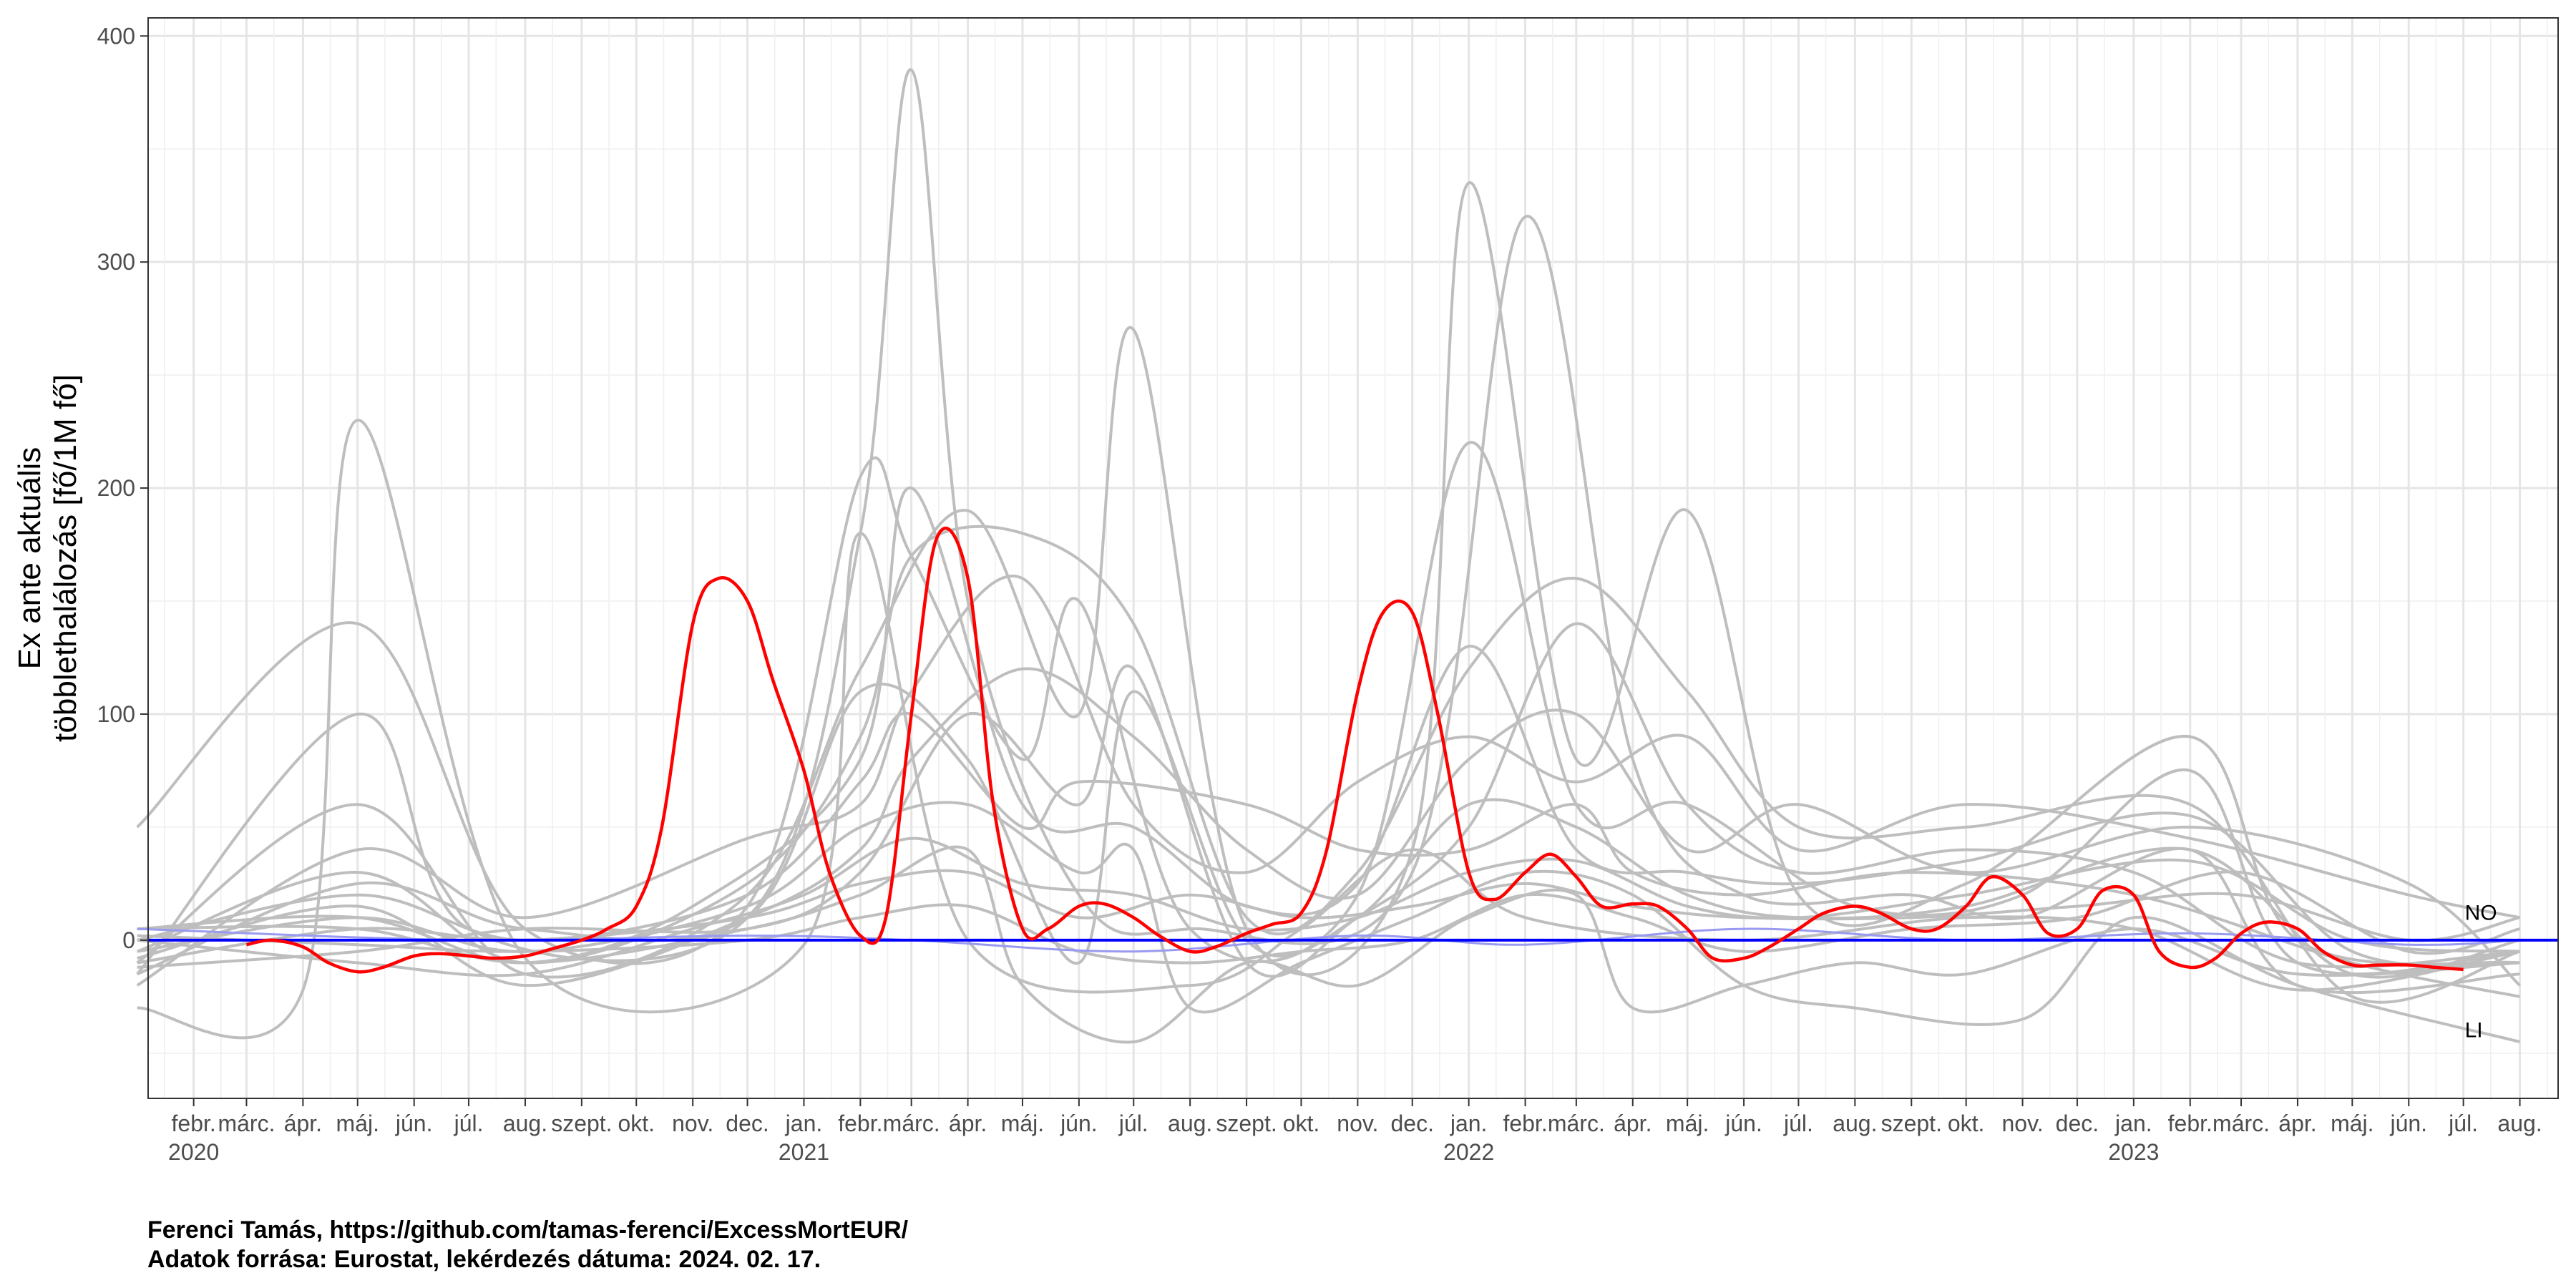 The height and width of the screenshot is (1288, 2576). I want to click on series-end-labels: LI NO, so click(2481, 971).